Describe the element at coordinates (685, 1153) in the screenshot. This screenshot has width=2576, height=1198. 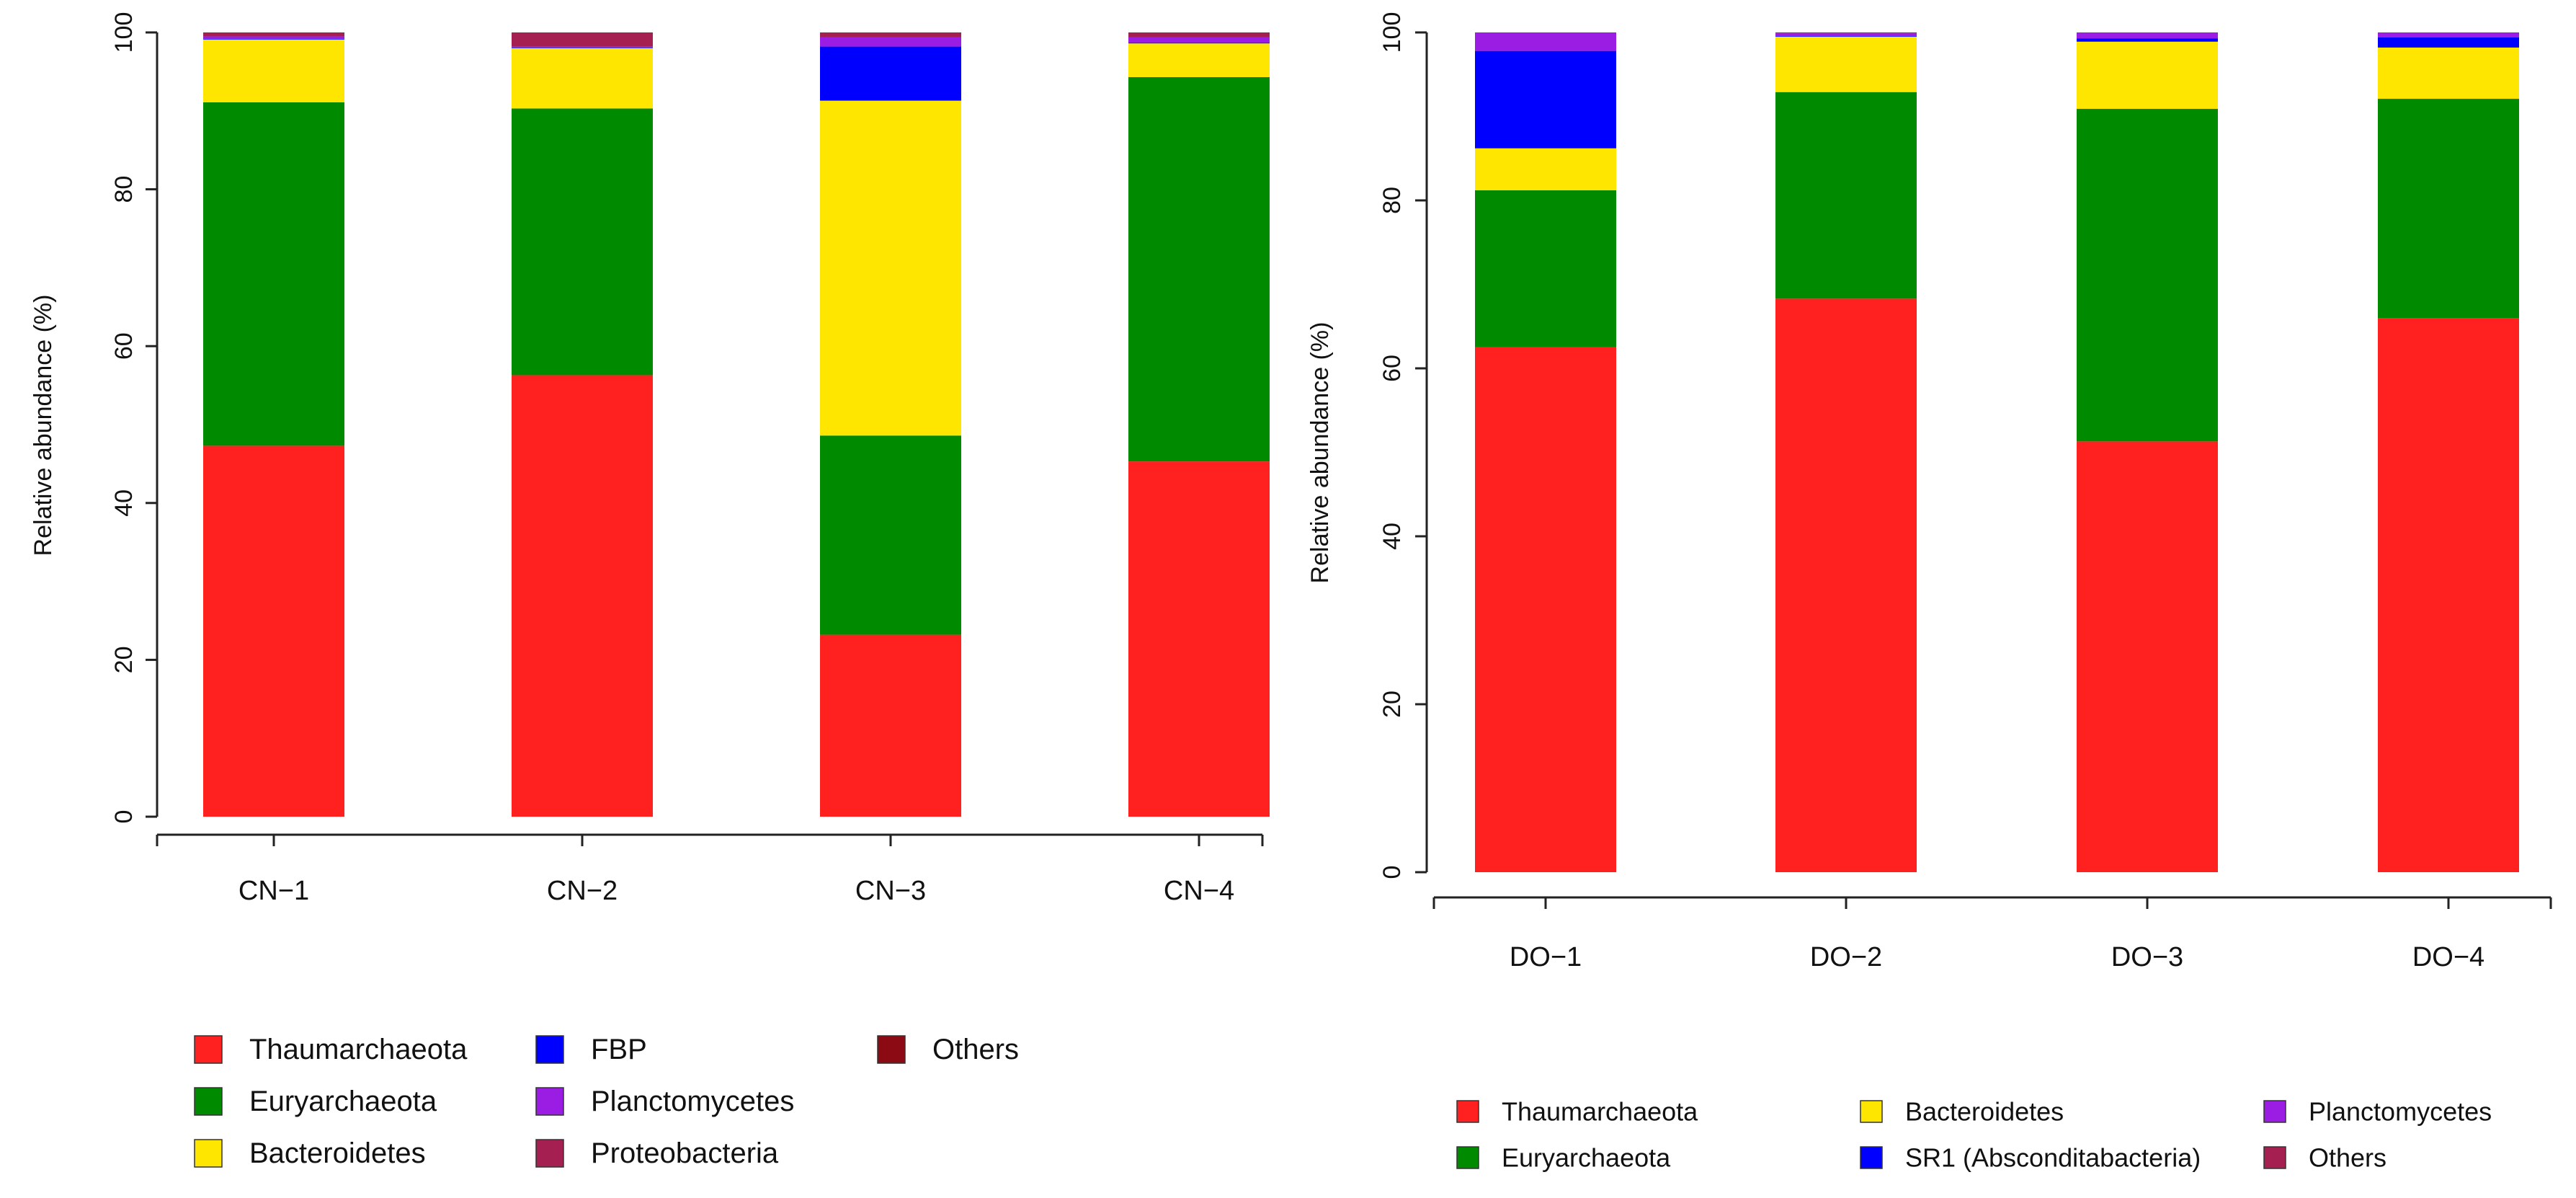
I see `legend-label: Proteobacteria` at that location.